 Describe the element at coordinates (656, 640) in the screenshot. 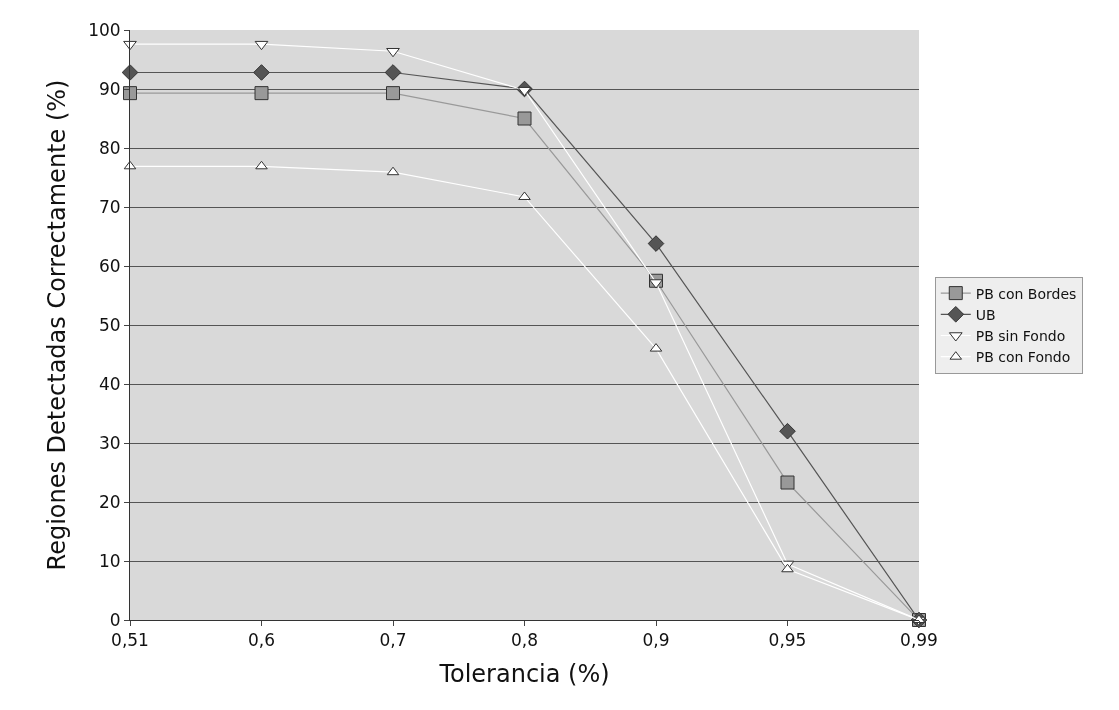

I see `x-tick-label: 0,9` at that location.